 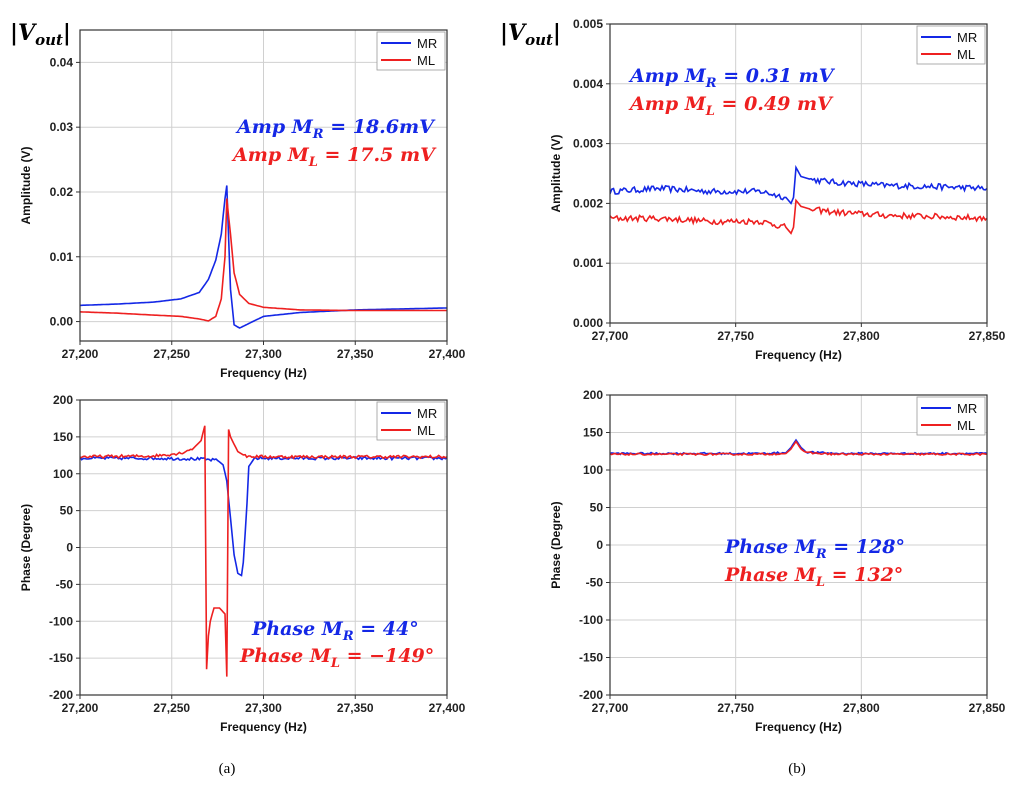 I want to click on annotation-MR: Amp MR = 18.6mV, so click(x=335, y=129).